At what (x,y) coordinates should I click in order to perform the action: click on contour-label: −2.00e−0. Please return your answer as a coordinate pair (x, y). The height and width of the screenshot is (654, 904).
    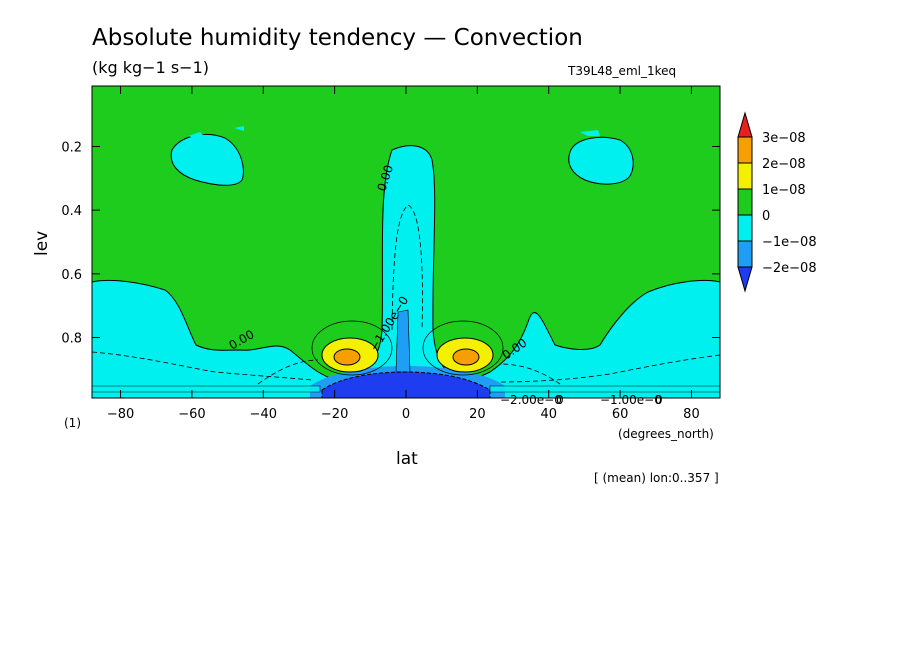
    Looking at the image, I should click on (531, 400).